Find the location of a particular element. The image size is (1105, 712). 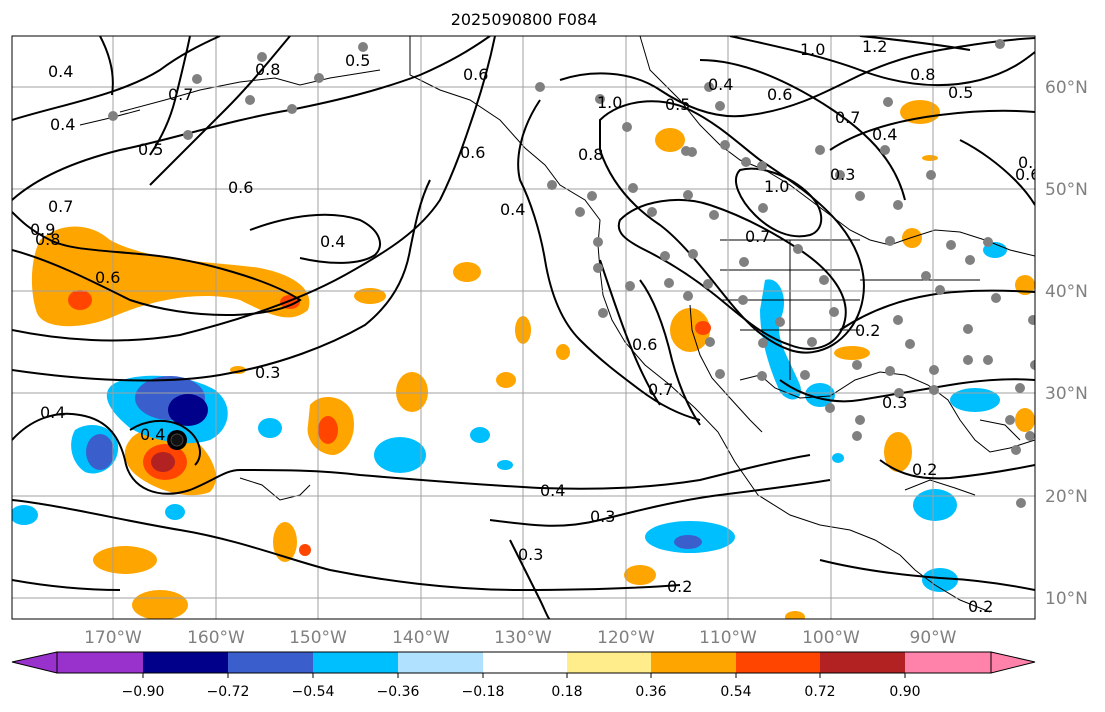

lon-label: 90°W is located at coordinates (933, 638).